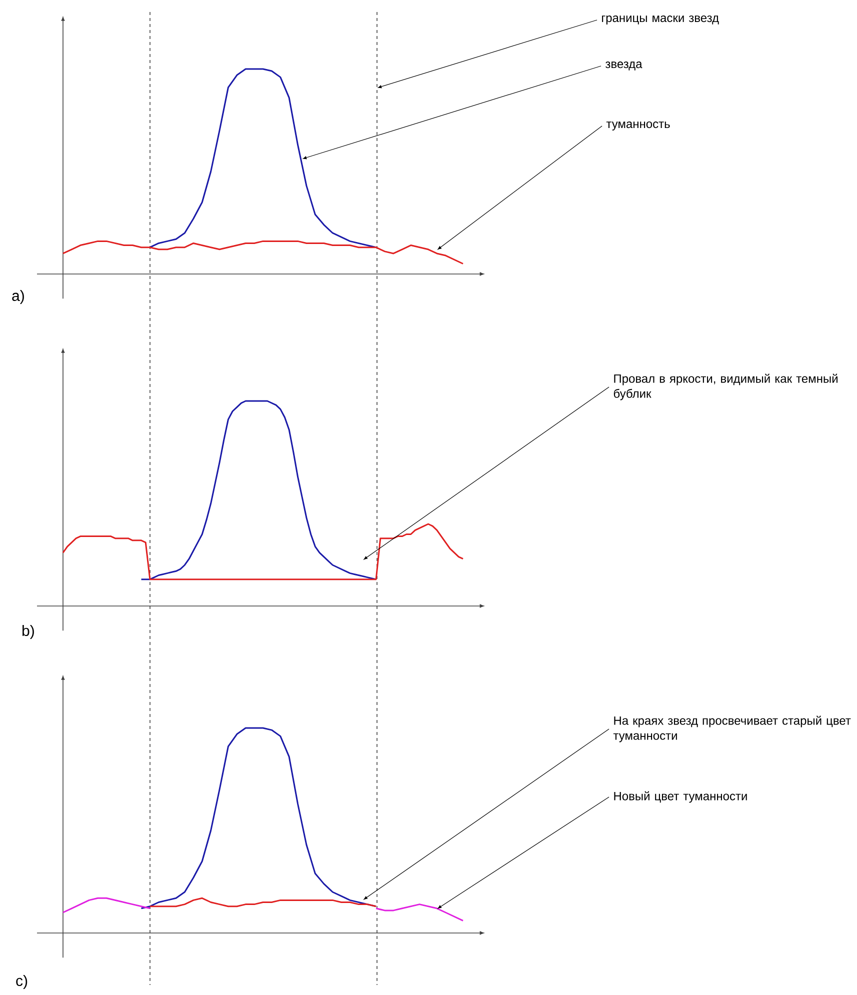 The image size is (857, 995). I want to click on text: b), so click(28, 632).